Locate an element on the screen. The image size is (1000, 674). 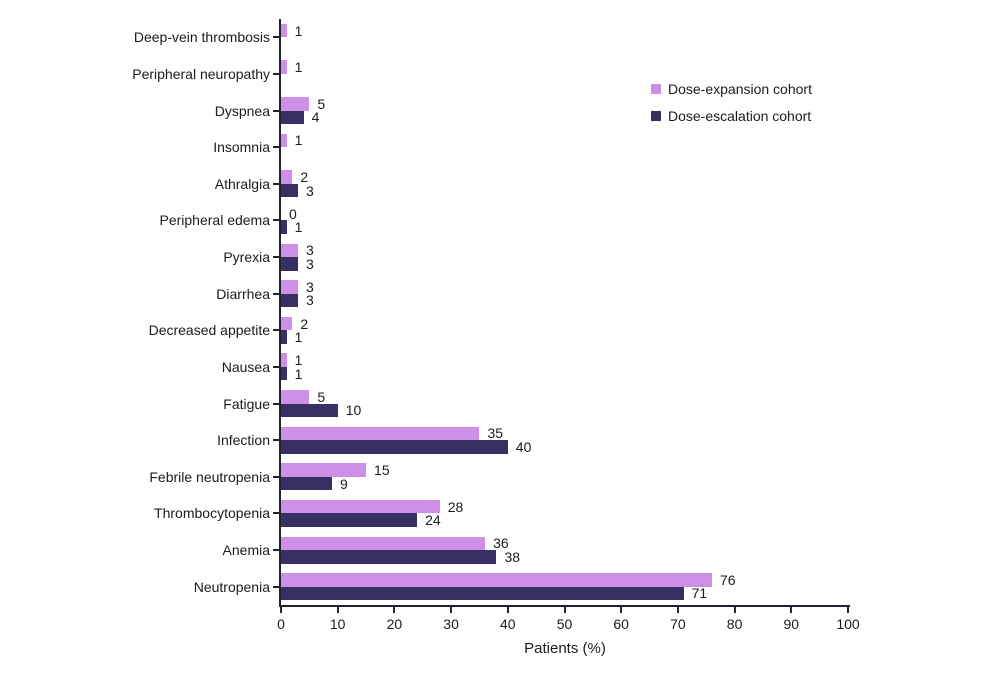
value-label: 71 is located at coordinates (699, 593).